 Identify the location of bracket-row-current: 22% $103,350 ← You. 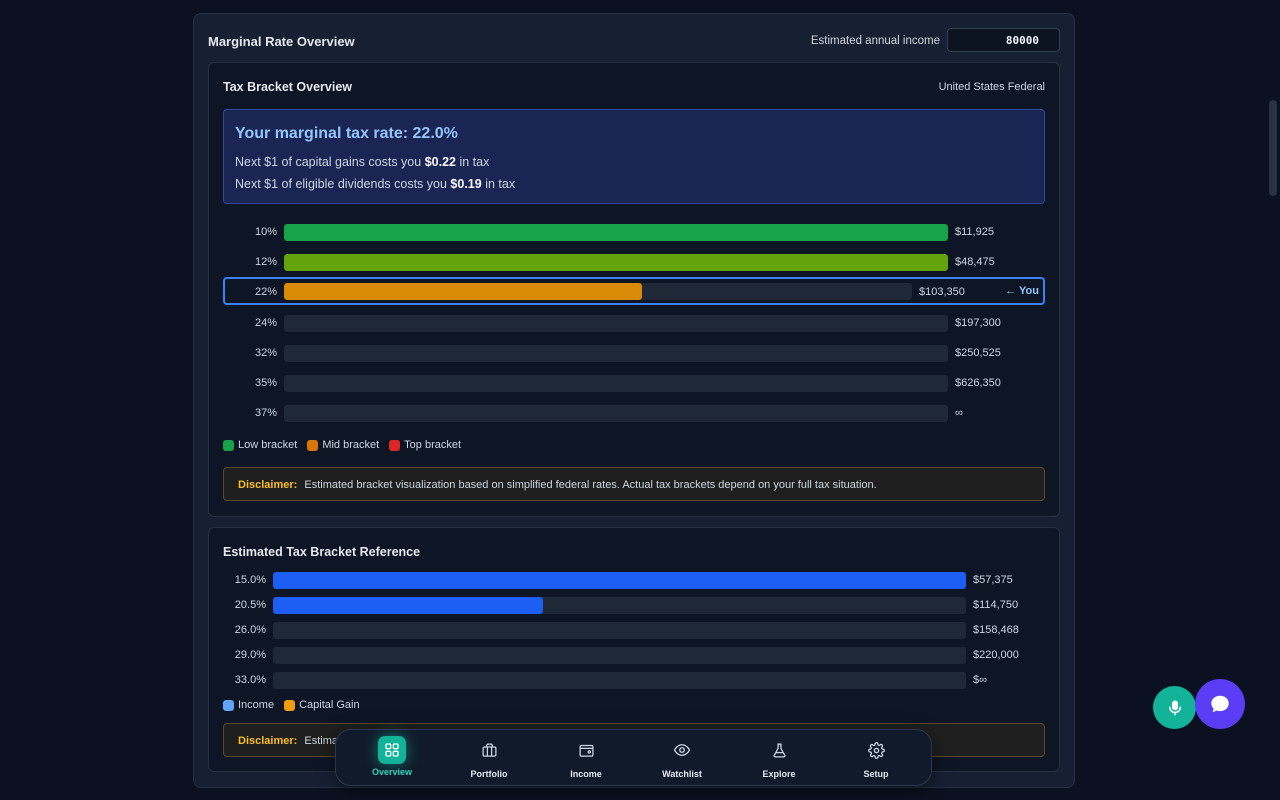
(634, 291).